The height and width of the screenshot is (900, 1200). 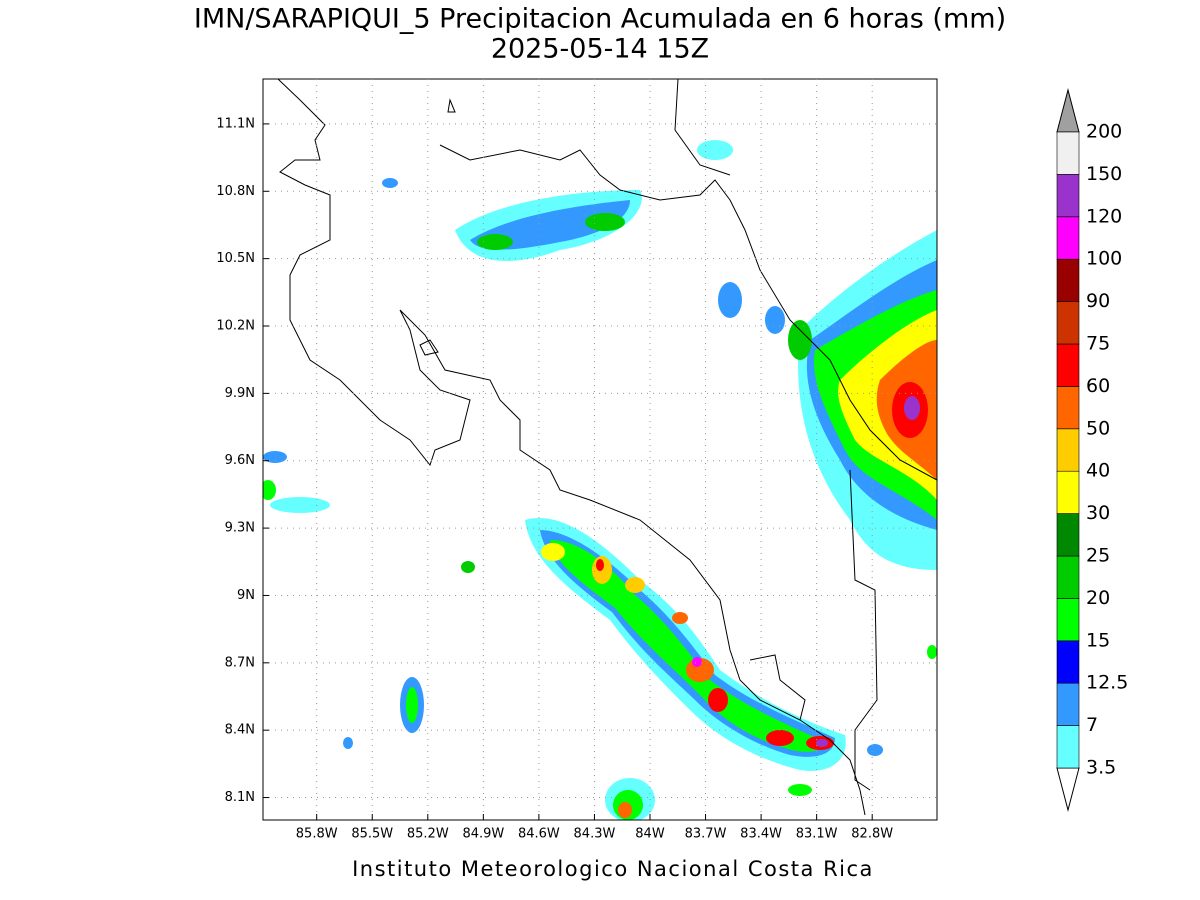 I want to click on colorbar-label: 20, so click(x=1098, y=598).